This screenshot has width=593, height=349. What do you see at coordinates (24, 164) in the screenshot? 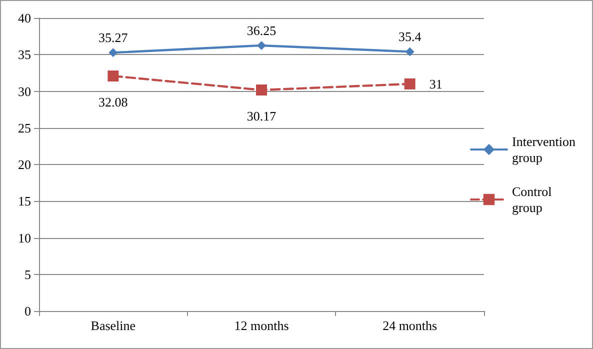
I see `y-tick-label: 20` at bounding box center [24, 164].